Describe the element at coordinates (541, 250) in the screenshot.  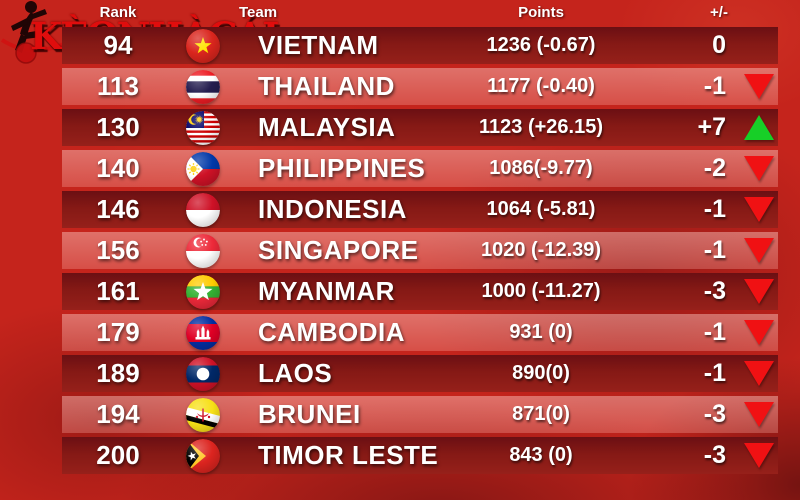
I see `points-cell: 1020 (-12.39)` at that location.